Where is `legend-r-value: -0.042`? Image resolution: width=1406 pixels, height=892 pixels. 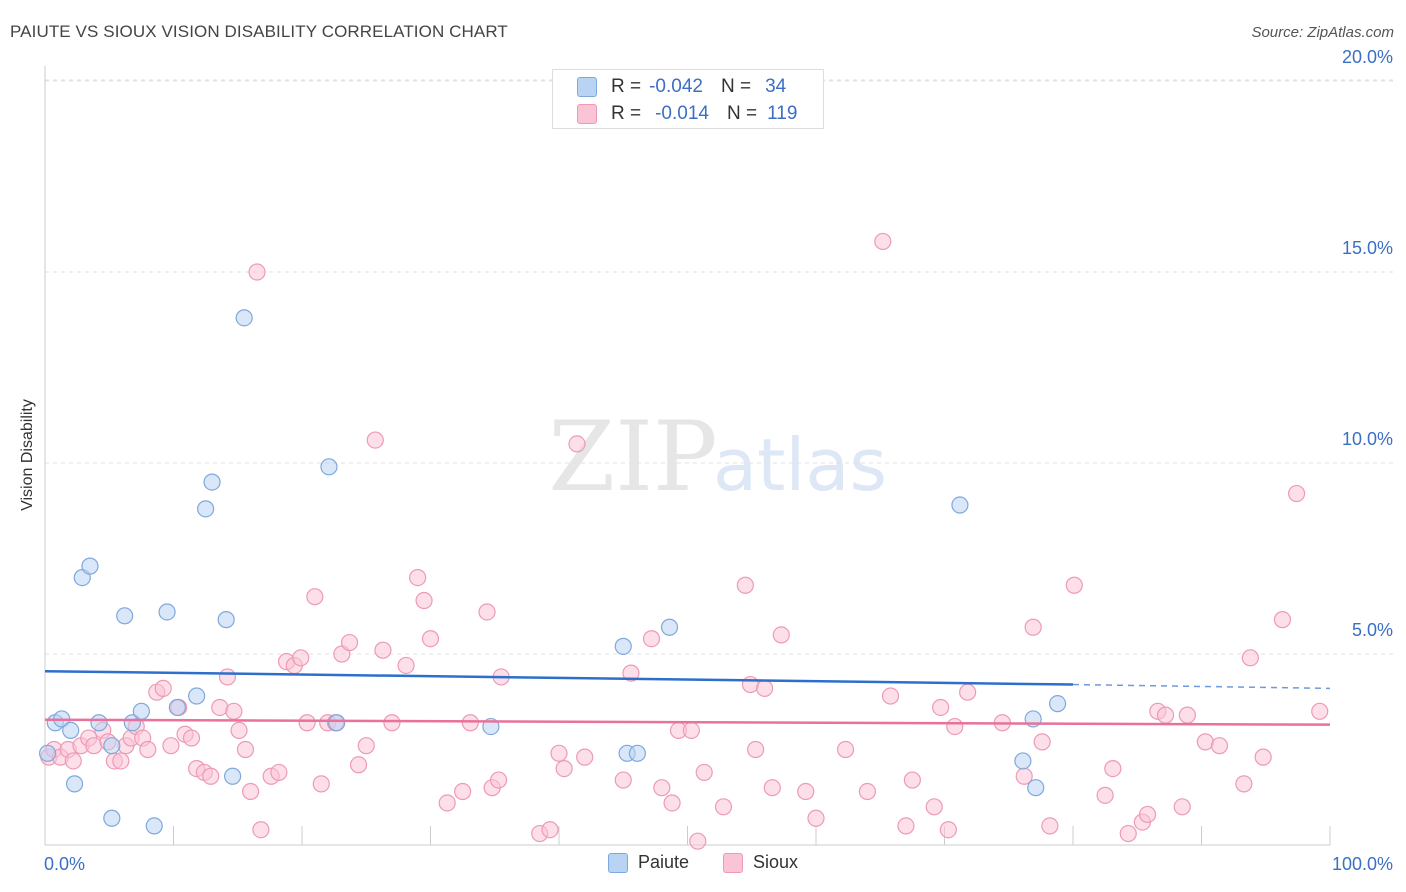 legend-r-value: -0.042 is located at coordinates (676, 86).